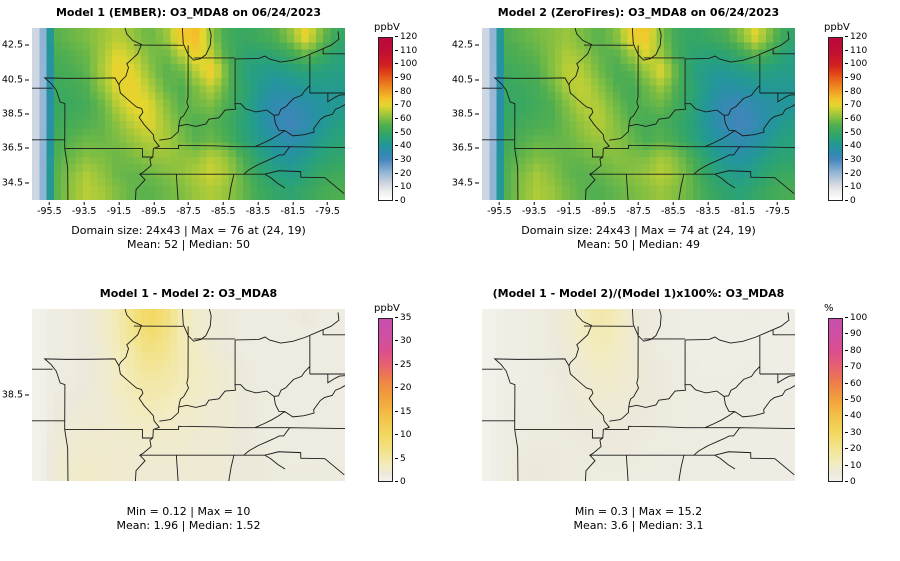 Image resolution: width=900 pixels, height=561 pixels. I want to click on stats-line-2: Mean: 52 | Median: 50, so click(188, 244).